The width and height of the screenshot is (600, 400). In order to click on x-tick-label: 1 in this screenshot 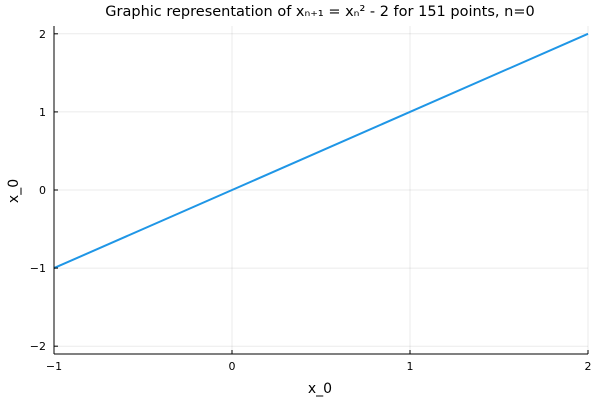, I will do `click(410, 366)`.